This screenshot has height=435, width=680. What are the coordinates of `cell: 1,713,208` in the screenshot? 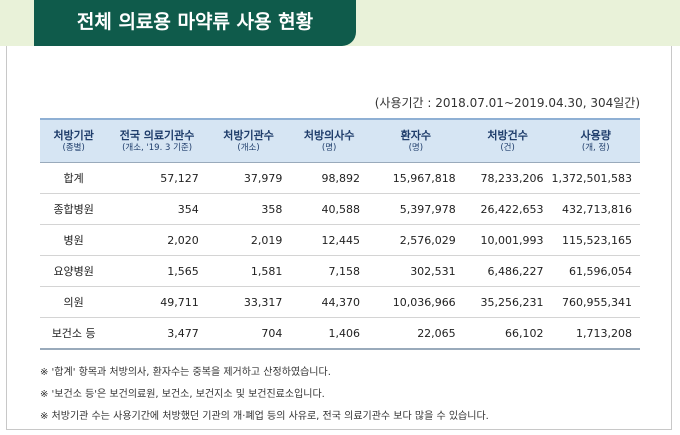 It's located at (595, 333).